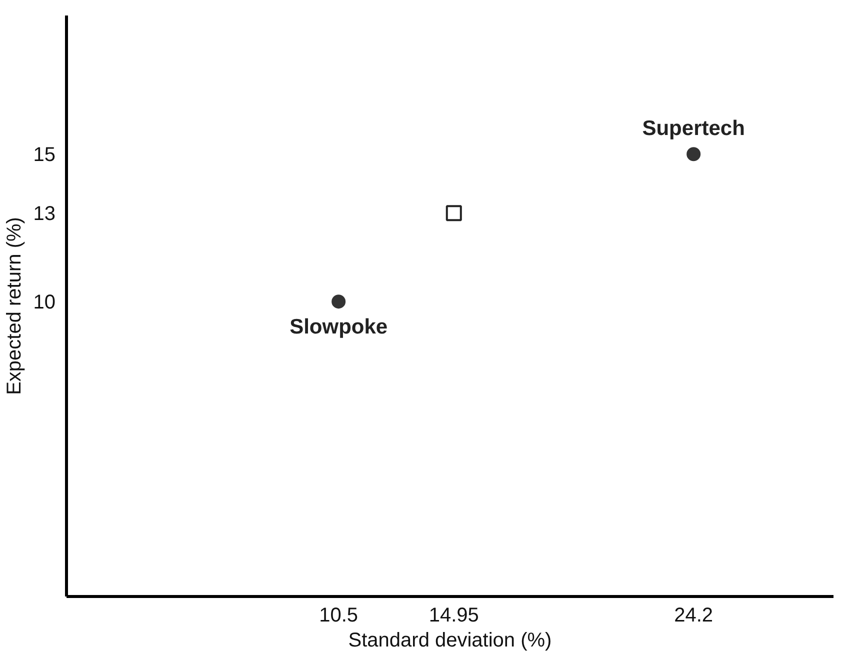  What do you see at coordinates (44, 155) in the screenshot?
I see `y-tick-label: 15` at bounding box center [44, 155].